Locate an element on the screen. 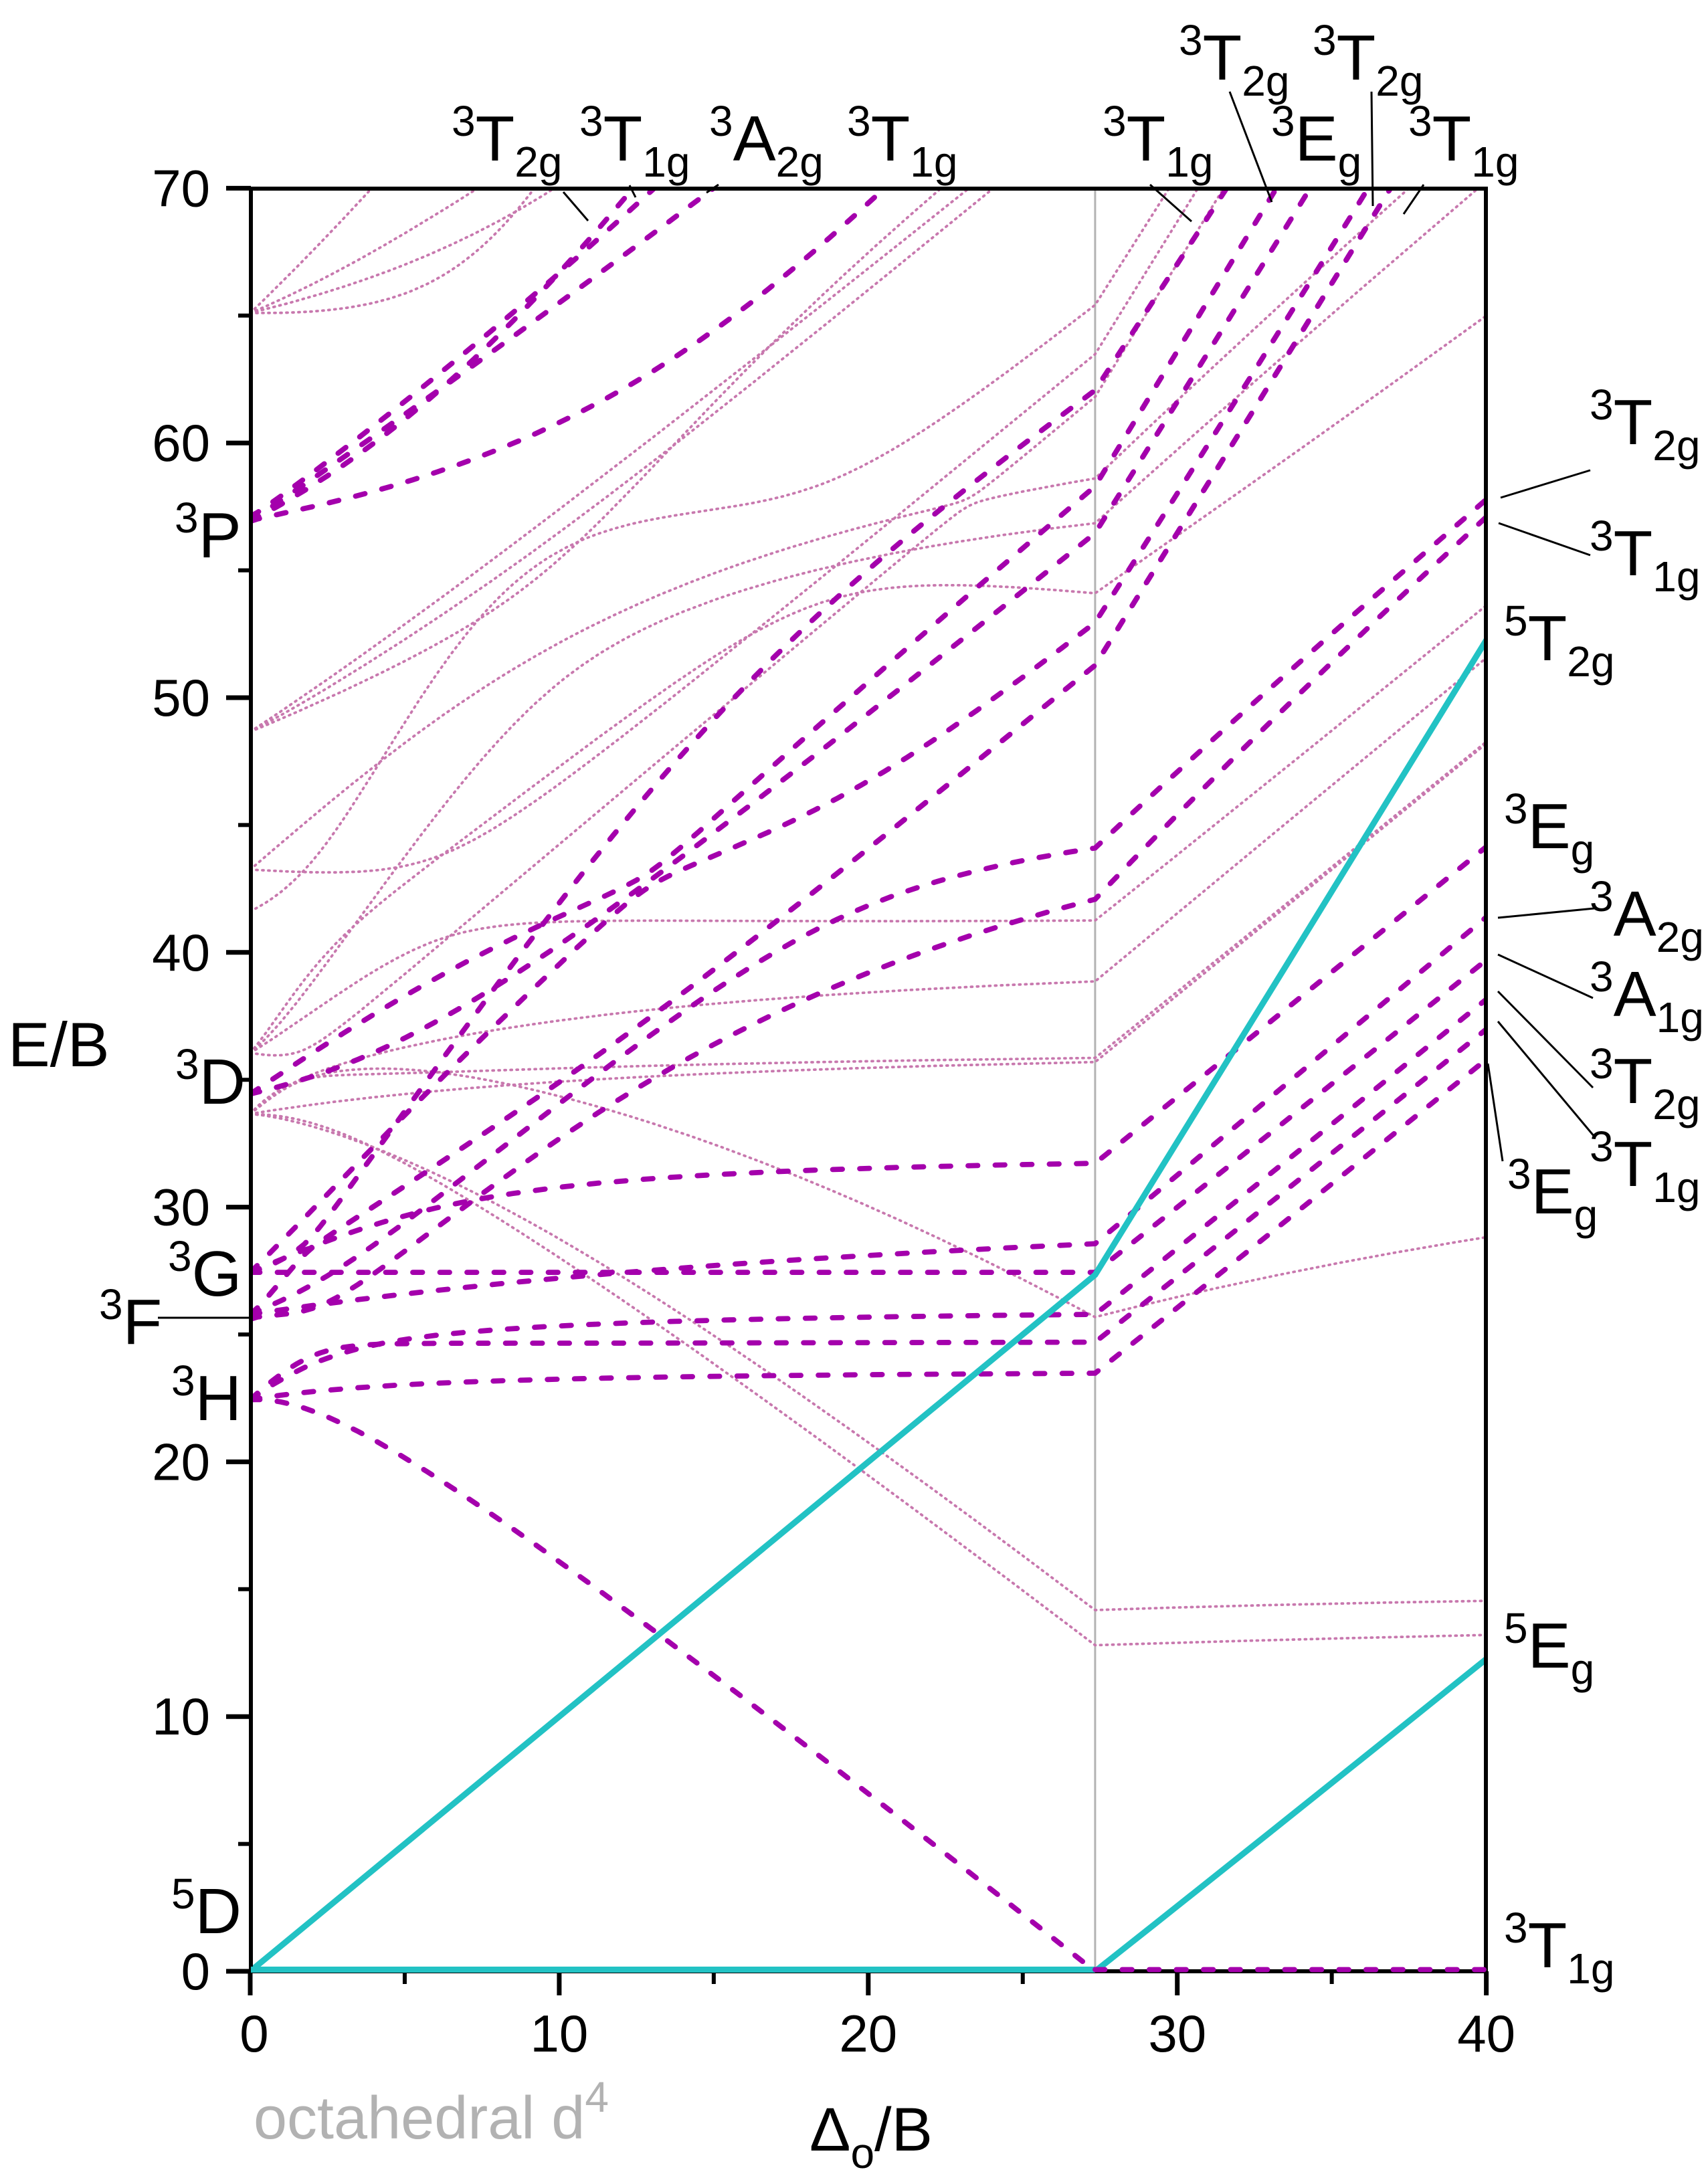 This screenshot has width=1706, height=2184. svg-text: 5D is located at coordinates (207, 1908).